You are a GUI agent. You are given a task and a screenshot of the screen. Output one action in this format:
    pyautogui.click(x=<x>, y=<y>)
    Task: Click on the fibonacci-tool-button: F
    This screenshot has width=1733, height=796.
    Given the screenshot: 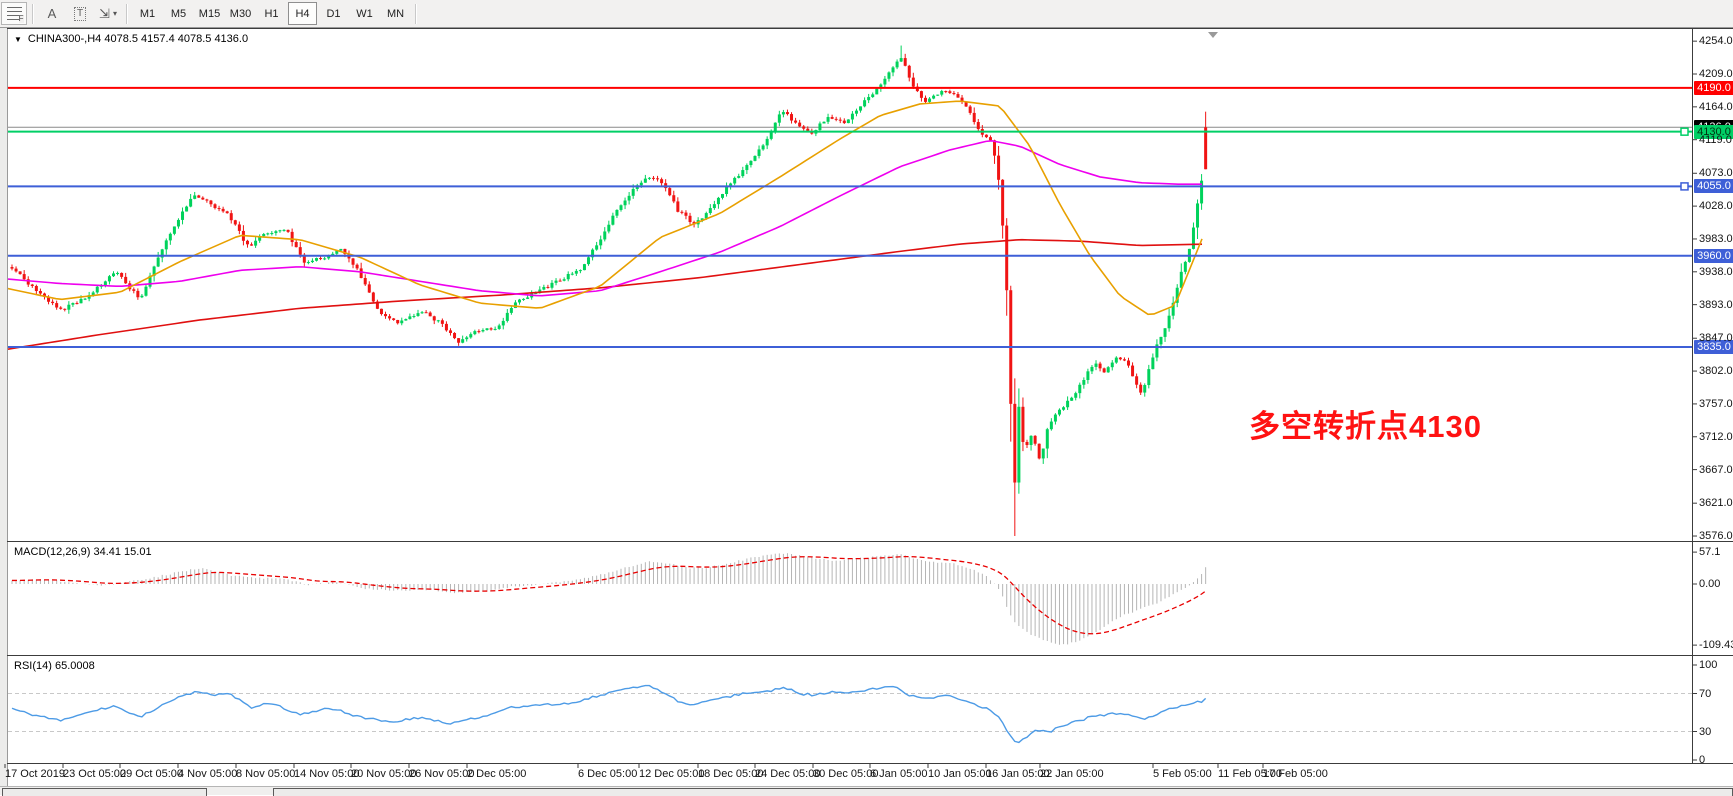 What is the action you would take?
    pyautogui.click(x=14, y=13)
    